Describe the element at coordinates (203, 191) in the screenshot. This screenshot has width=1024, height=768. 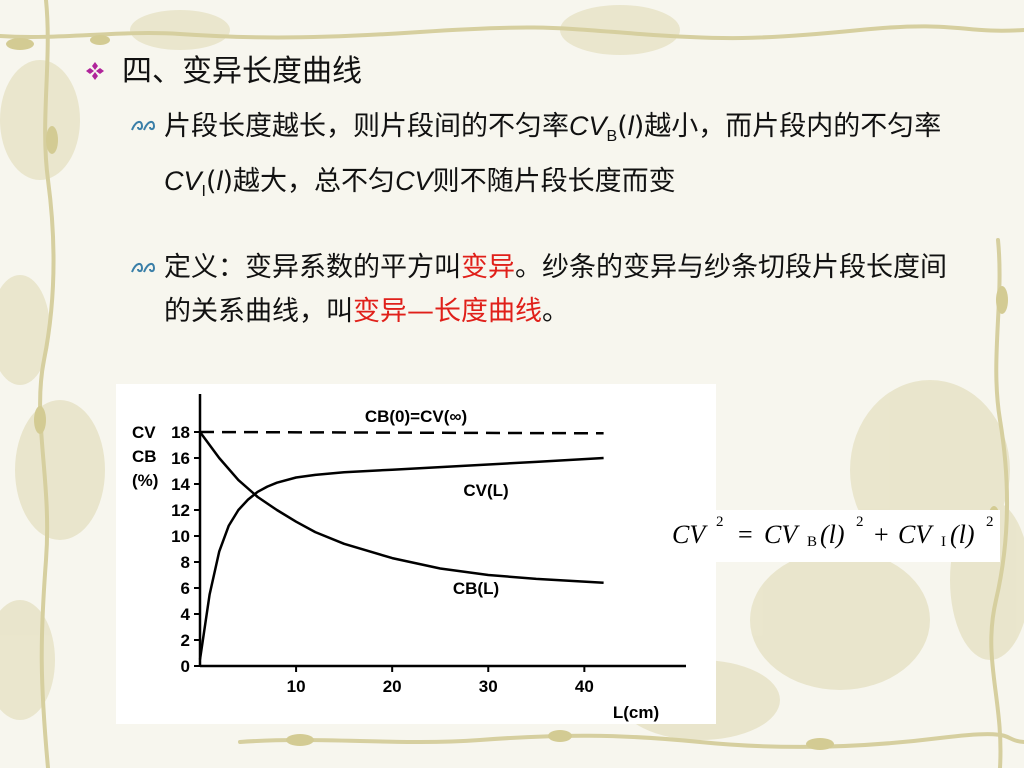
I see `bullet-1-fragment: I` at that location.